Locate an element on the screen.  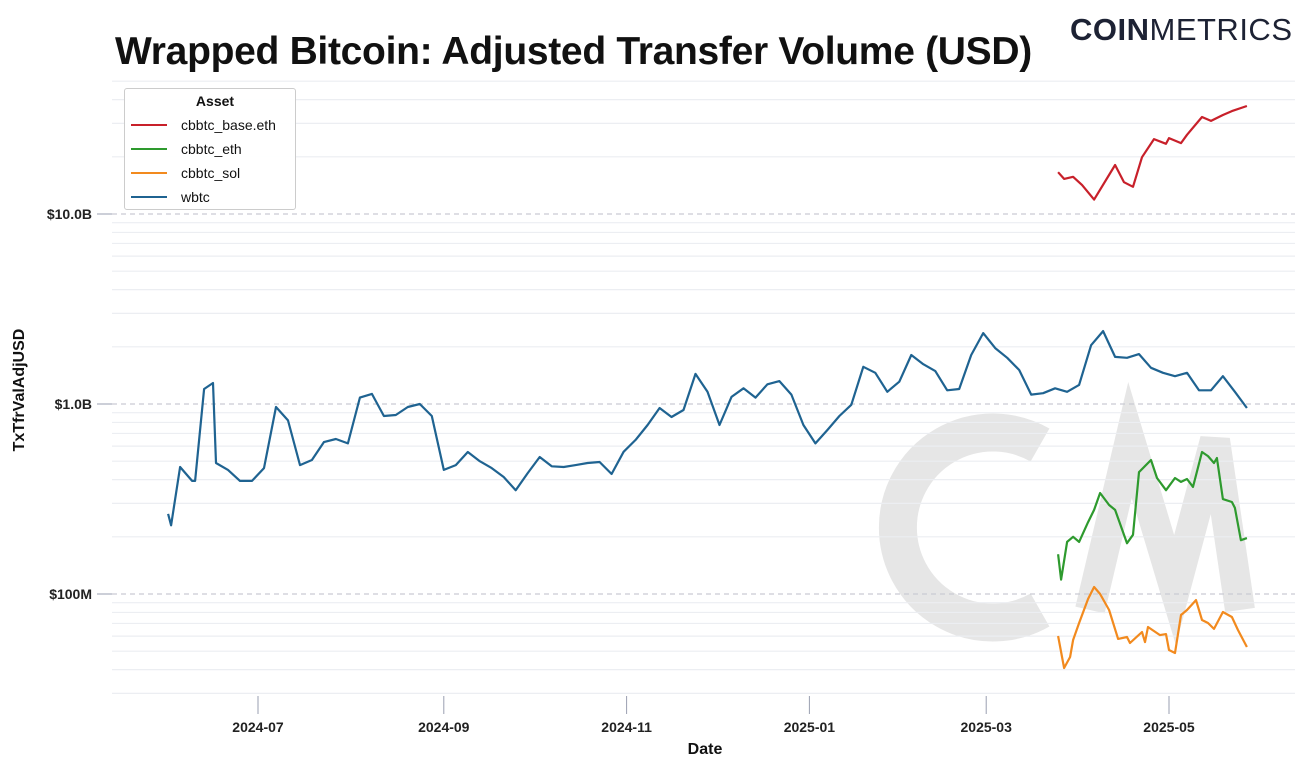
series-line-cbbtc-base-eth is located at coordinates (1152, 152).